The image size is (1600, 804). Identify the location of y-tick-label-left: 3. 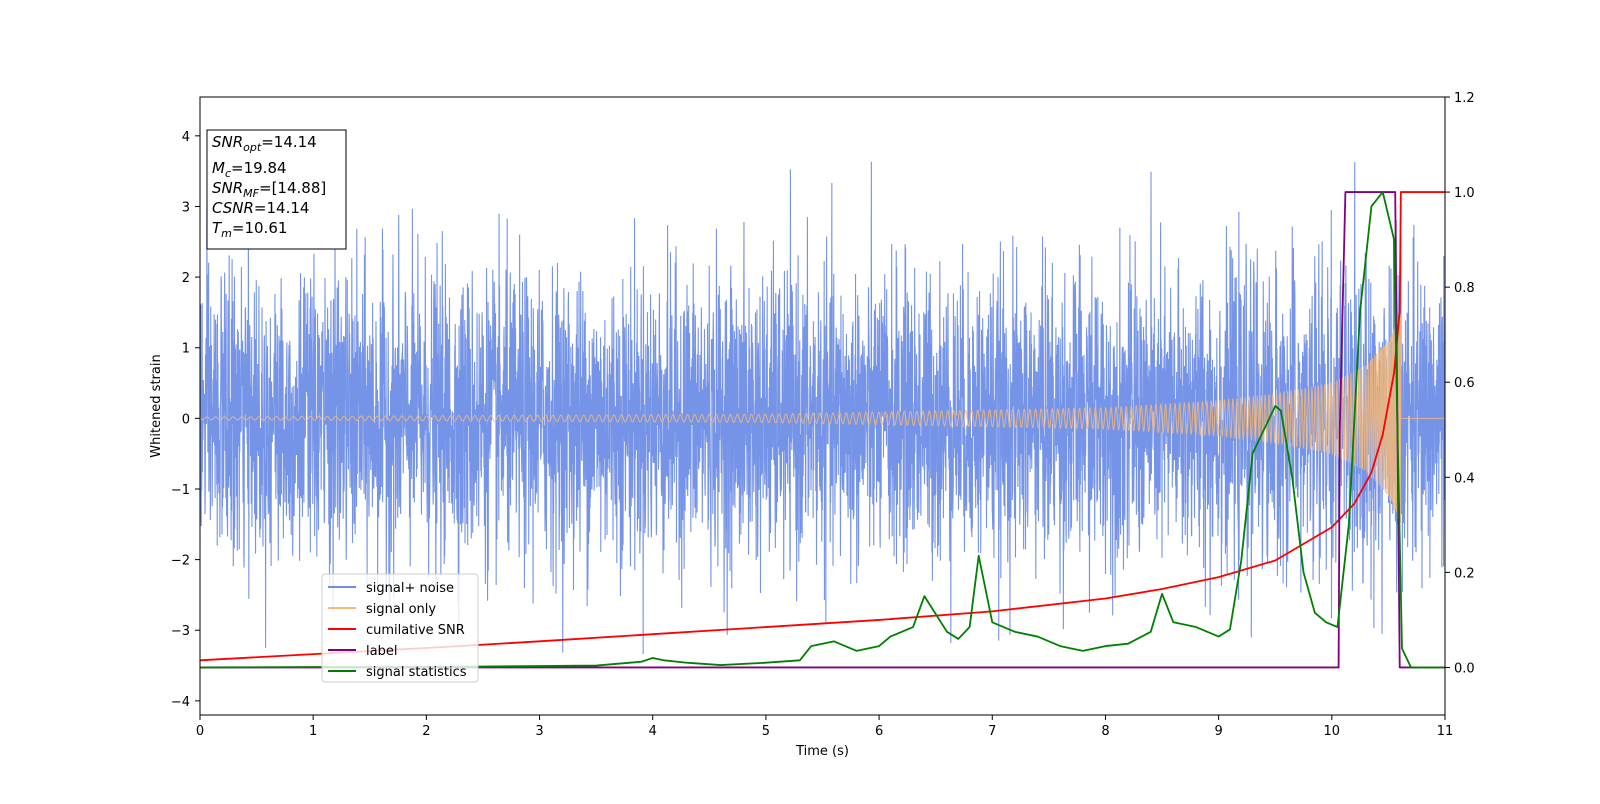
(186, 207).